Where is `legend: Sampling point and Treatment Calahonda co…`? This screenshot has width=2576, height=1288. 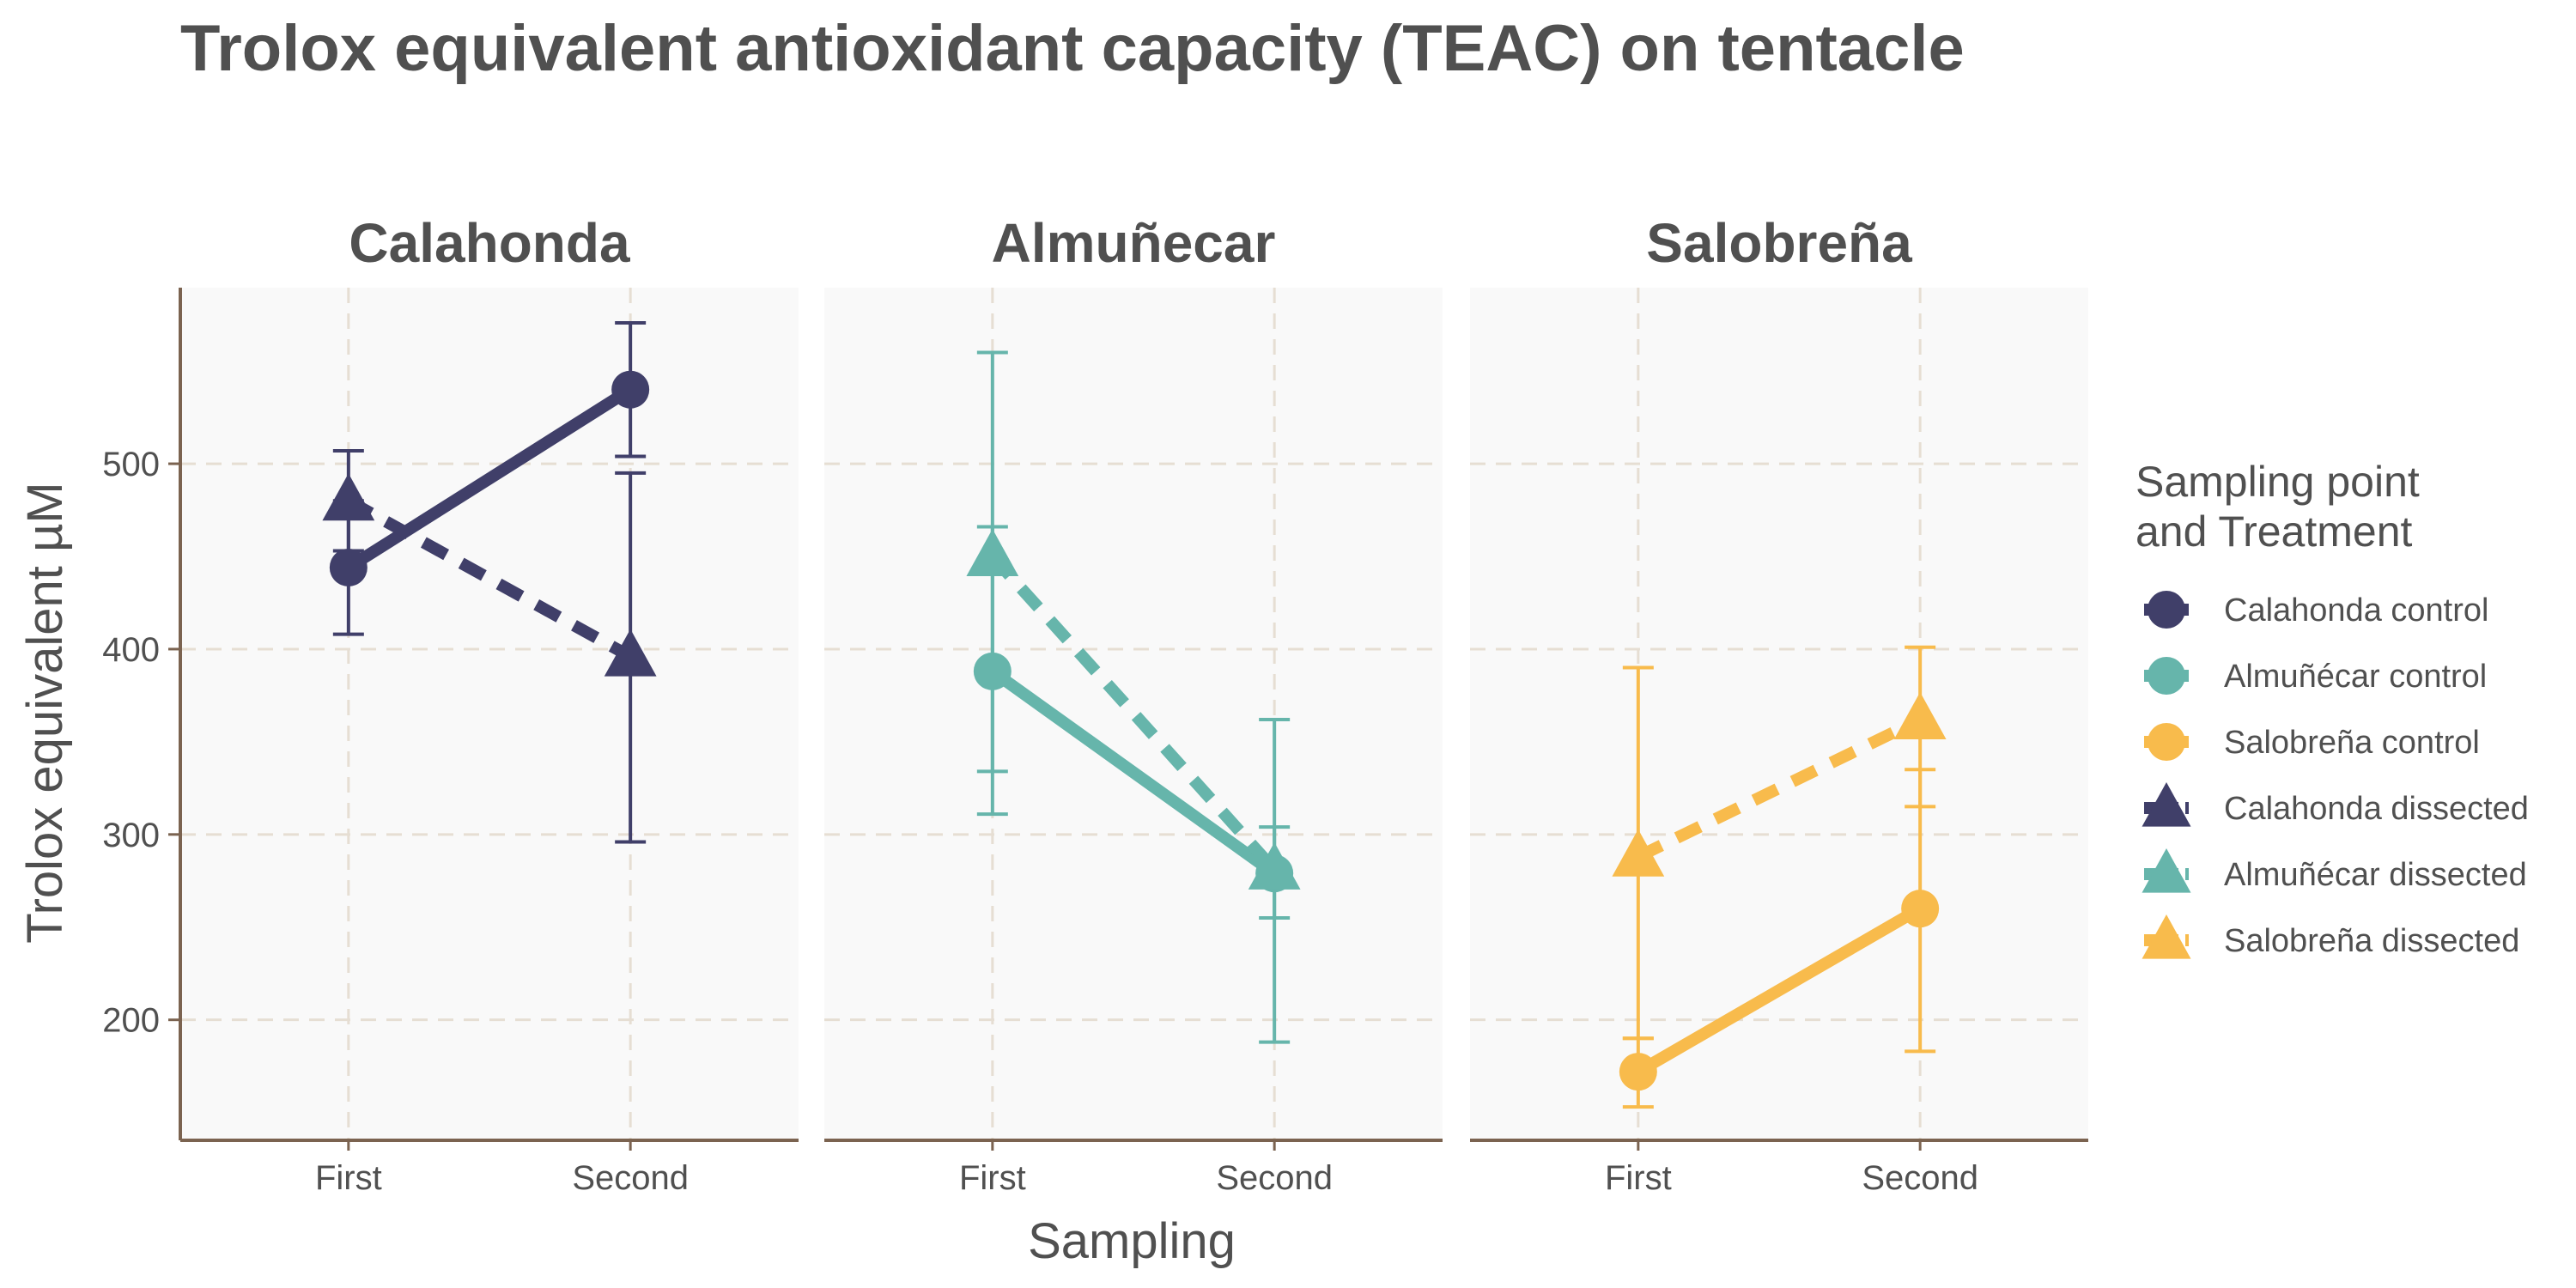
legend: Sampling point and Treatment Calahonda co… is located at coordinates (2332, 708).